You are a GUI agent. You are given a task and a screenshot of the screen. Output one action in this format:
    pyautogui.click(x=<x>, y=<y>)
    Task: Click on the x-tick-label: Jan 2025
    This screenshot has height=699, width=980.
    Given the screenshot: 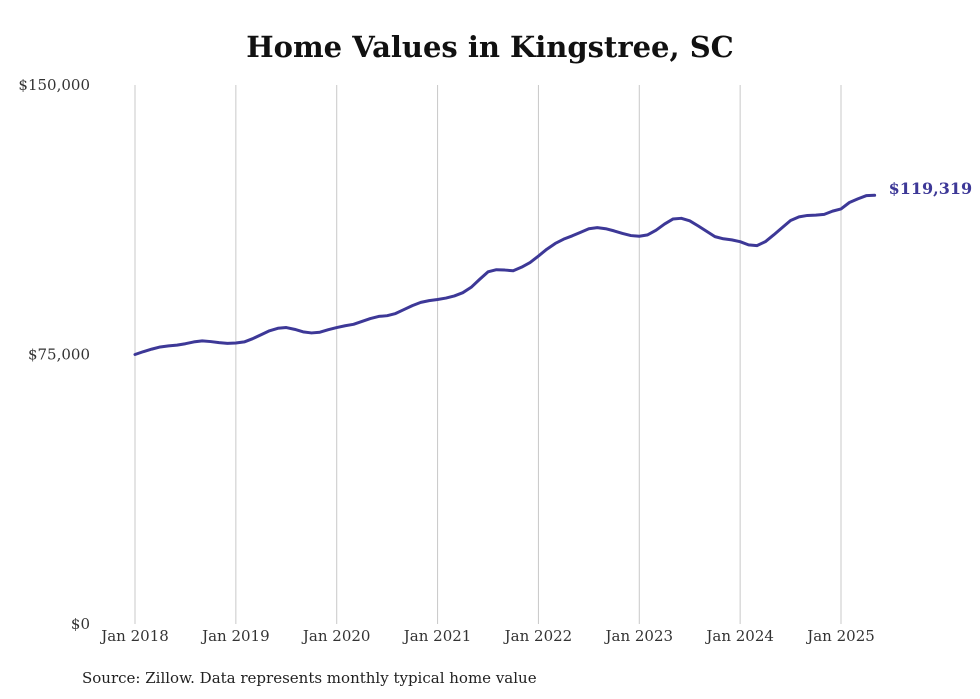 What is the action you would take?
    pyautogui.click(x=840, y=636)
    